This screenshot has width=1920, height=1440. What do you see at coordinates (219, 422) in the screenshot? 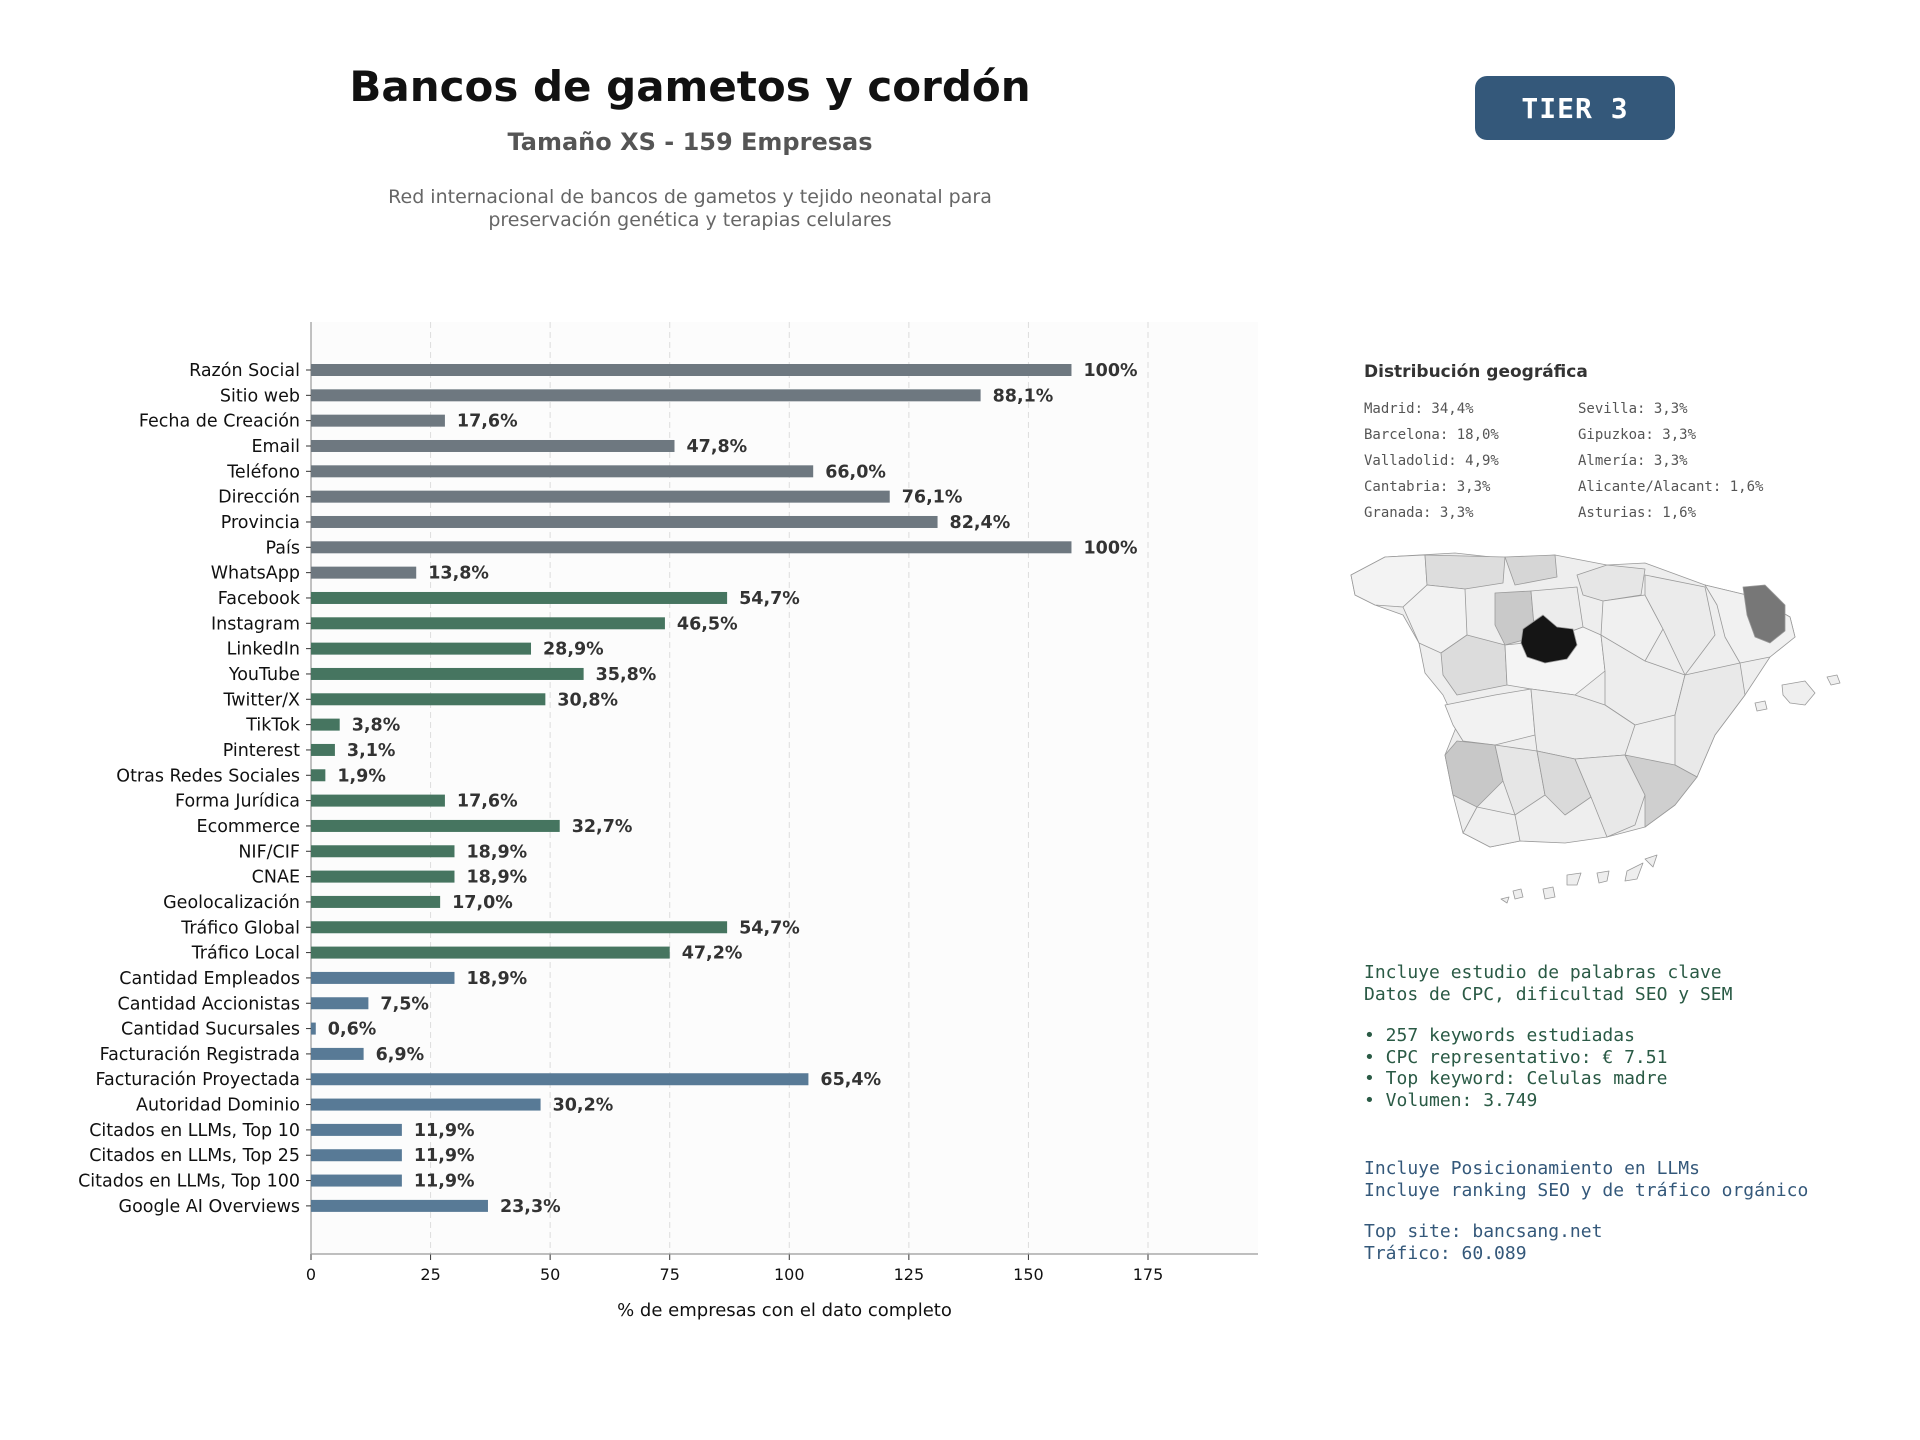
I see `category-label: Fecha de Creación` at bounding box center [219, 422].